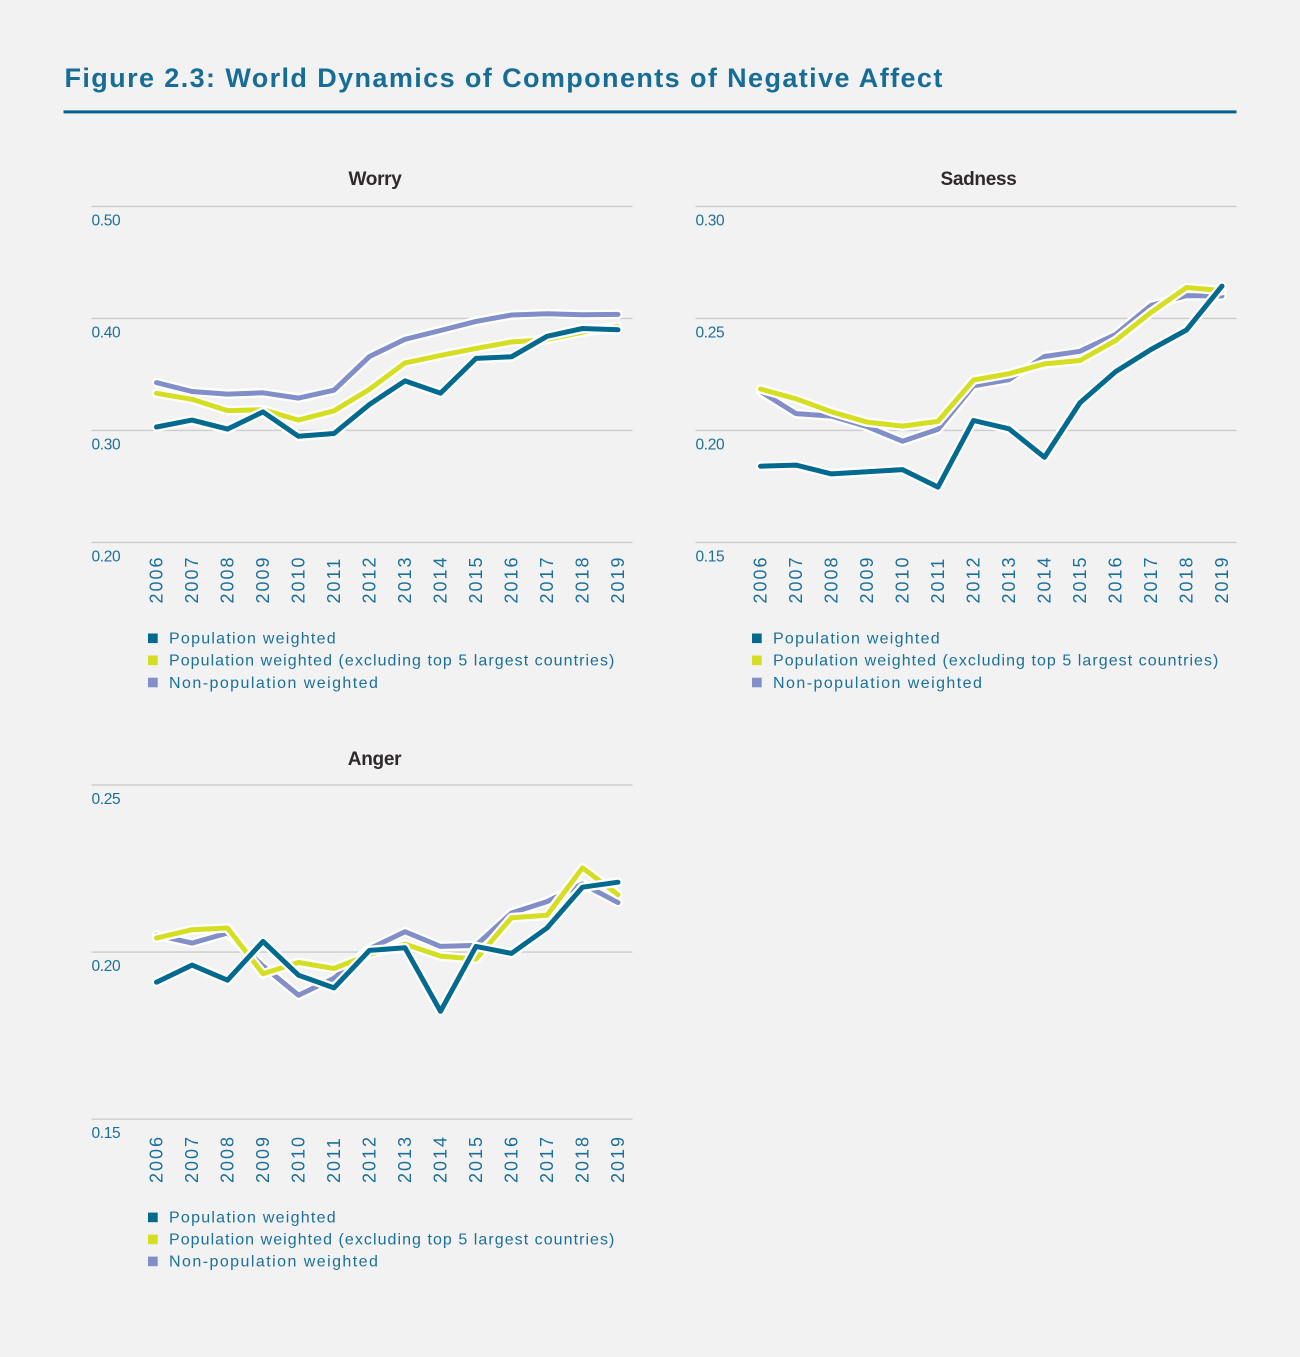 The width and height of the screenshot is (1300, 1357). I want to click on svg-text: Sadness, so click(978, 179).